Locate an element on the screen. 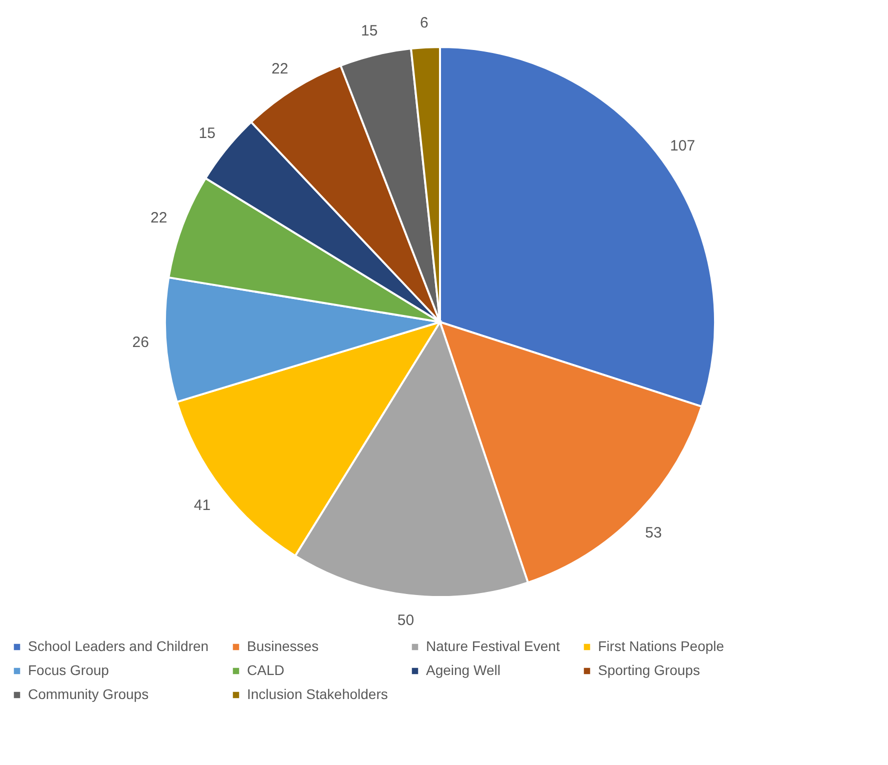 This screenshot has height=765, width=888. legend-label: Sporting Groups is located at coordinates (649, 670).